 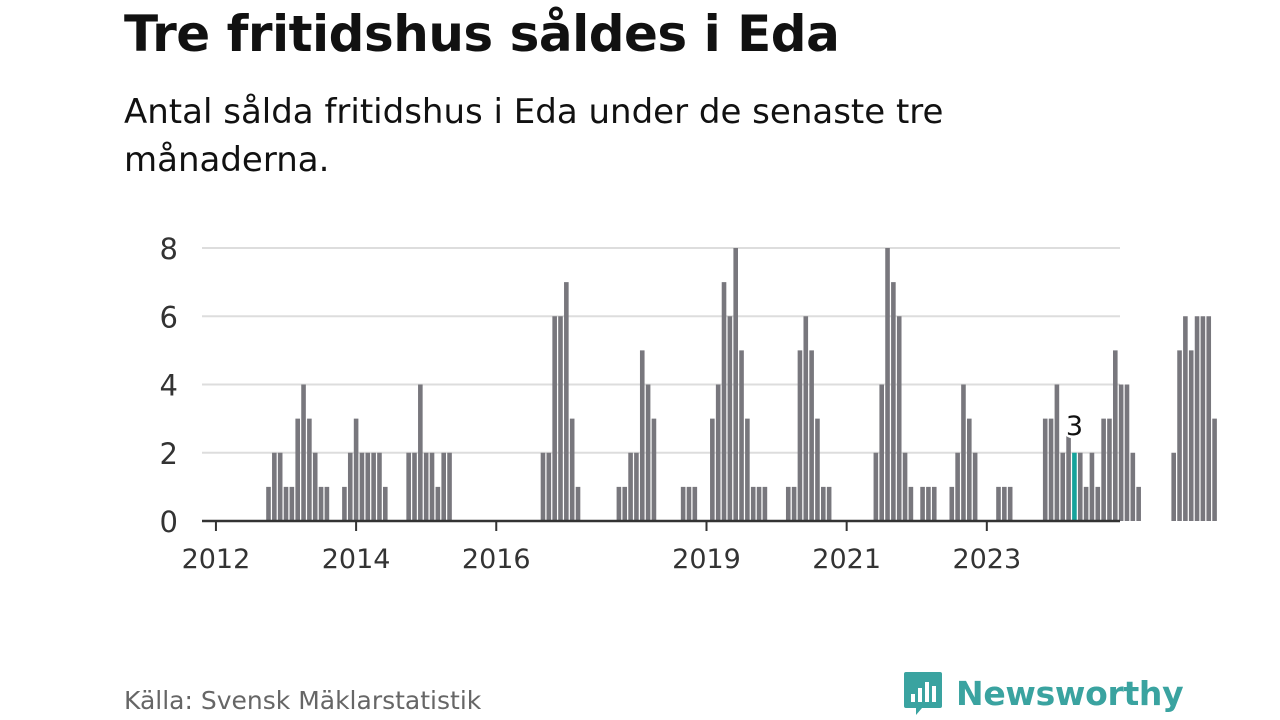 I want to click on y-tick-label: 0, so click(x=169, y=522).